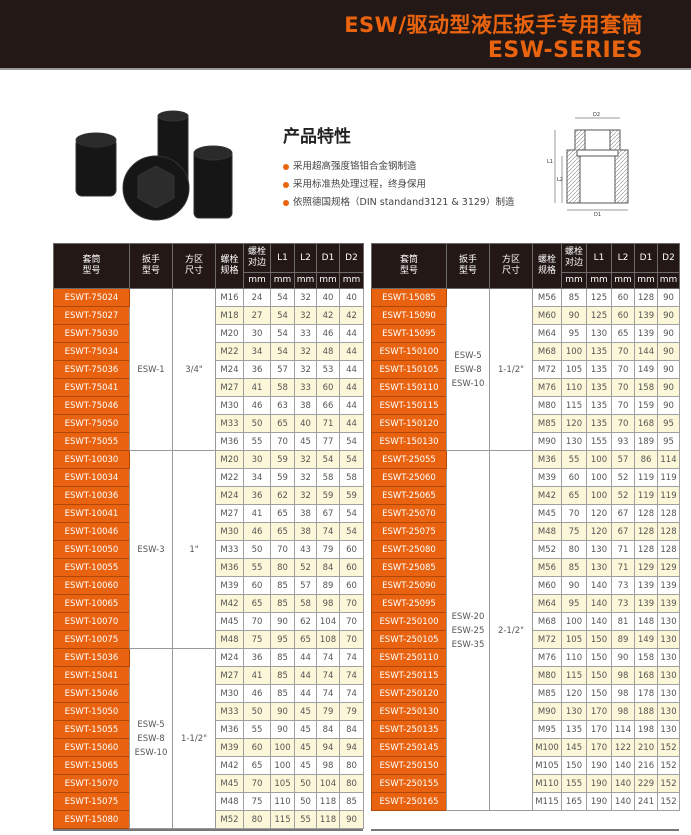  I want to click on value-cell: 75, so click(257, 801).